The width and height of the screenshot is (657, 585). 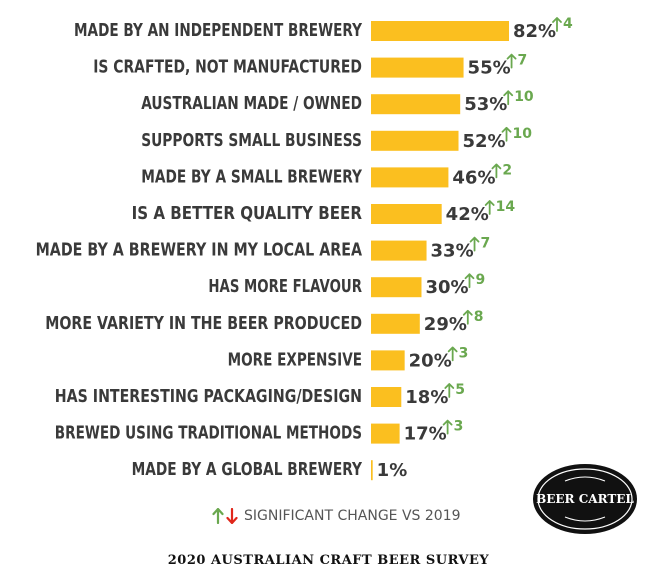 I want to click on legend-text: SIGNIFICANT CHANGE VS 2019, so click(x=352, y=516).